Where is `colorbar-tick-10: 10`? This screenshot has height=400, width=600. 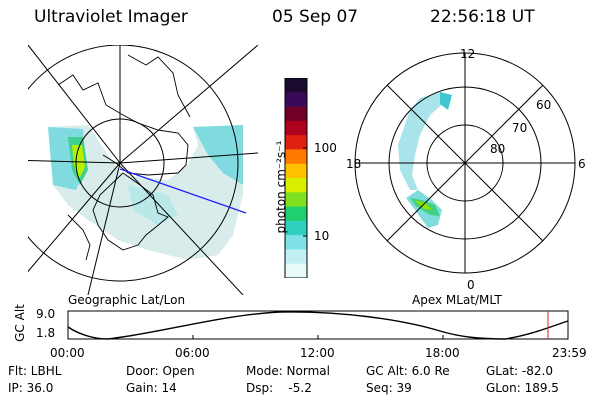 colorbar-tick-10: 10 is located at coordinates (322, 236).